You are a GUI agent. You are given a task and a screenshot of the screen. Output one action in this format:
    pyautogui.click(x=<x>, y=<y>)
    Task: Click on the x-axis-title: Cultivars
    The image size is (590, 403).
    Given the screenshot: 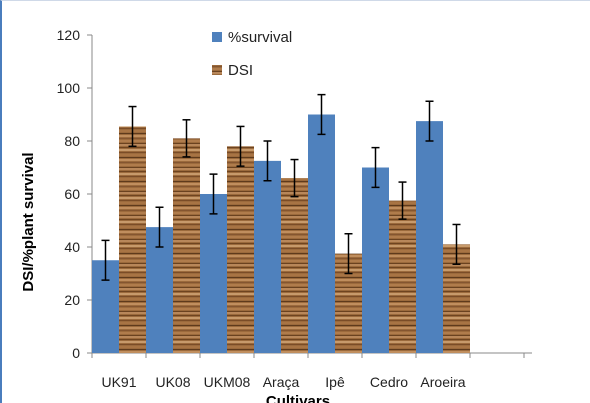 What is the action you would take?
    pyautogui.click(x=298, y=398)
    